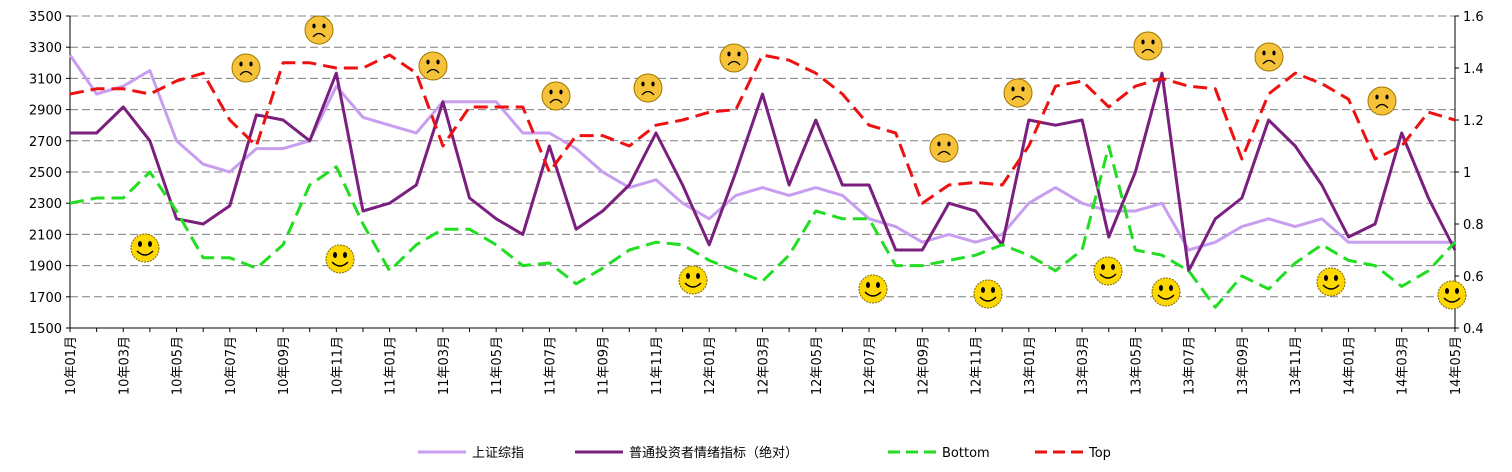 This screenshot has height=472, width=1512. Describe the element at coordinates (178, 365) in the screenshot. I see `x-tick-label: 10年05月` at that location.